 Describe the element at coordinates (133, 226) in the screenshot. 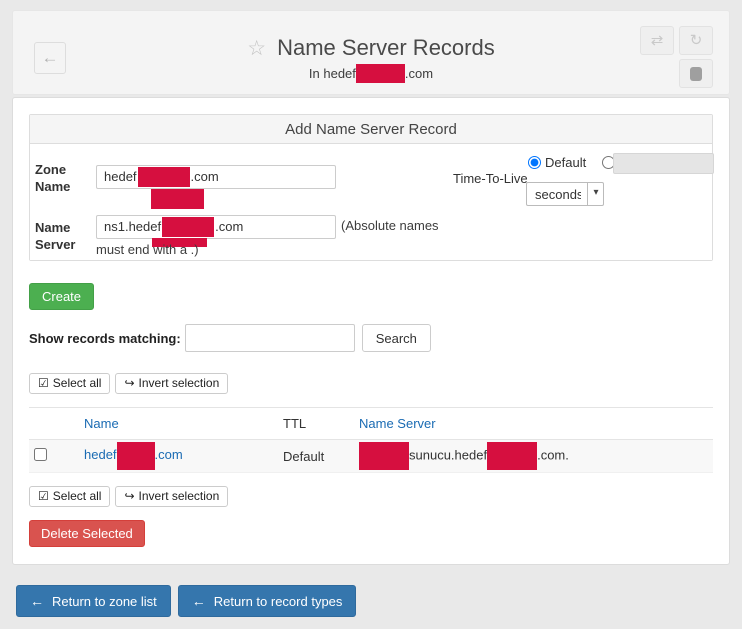

I see `name-server-value-prefix: ns1.hedef` at that location.